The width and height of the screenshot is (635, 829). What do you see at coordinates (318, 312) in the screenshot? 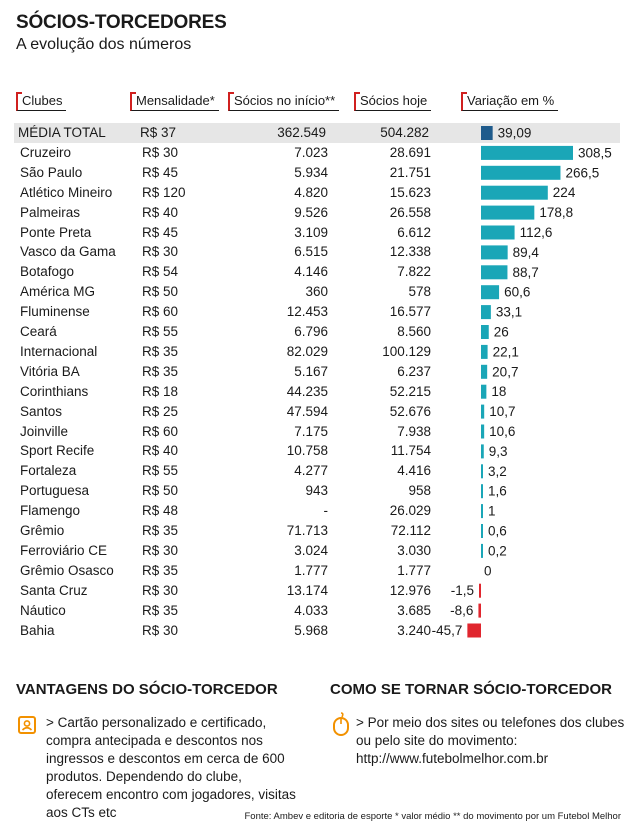
I see `table-row: Fluminense R$ 60 12.453 16.577` at bounding box center [318, 312].